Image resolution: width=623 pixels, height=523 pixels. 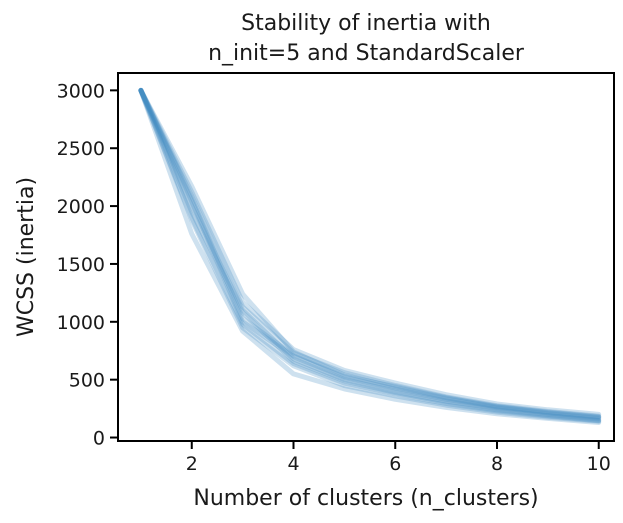 What do you see at coordinates (497, 464) in the screenshot?
I see `x-tick-label: 8` at bounding box center [497, 464].